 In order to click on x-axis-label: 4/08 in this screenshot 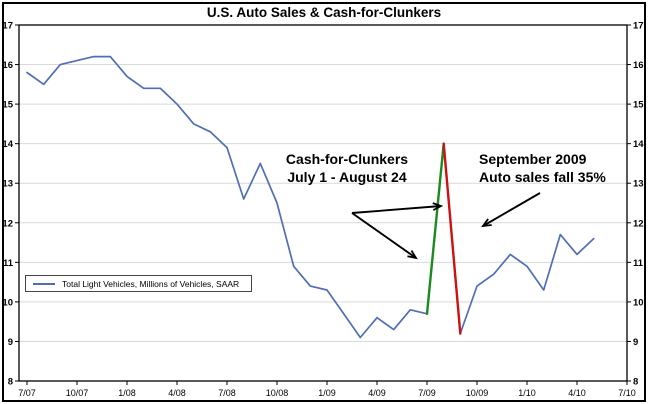, I will do `click(177, 393)`.